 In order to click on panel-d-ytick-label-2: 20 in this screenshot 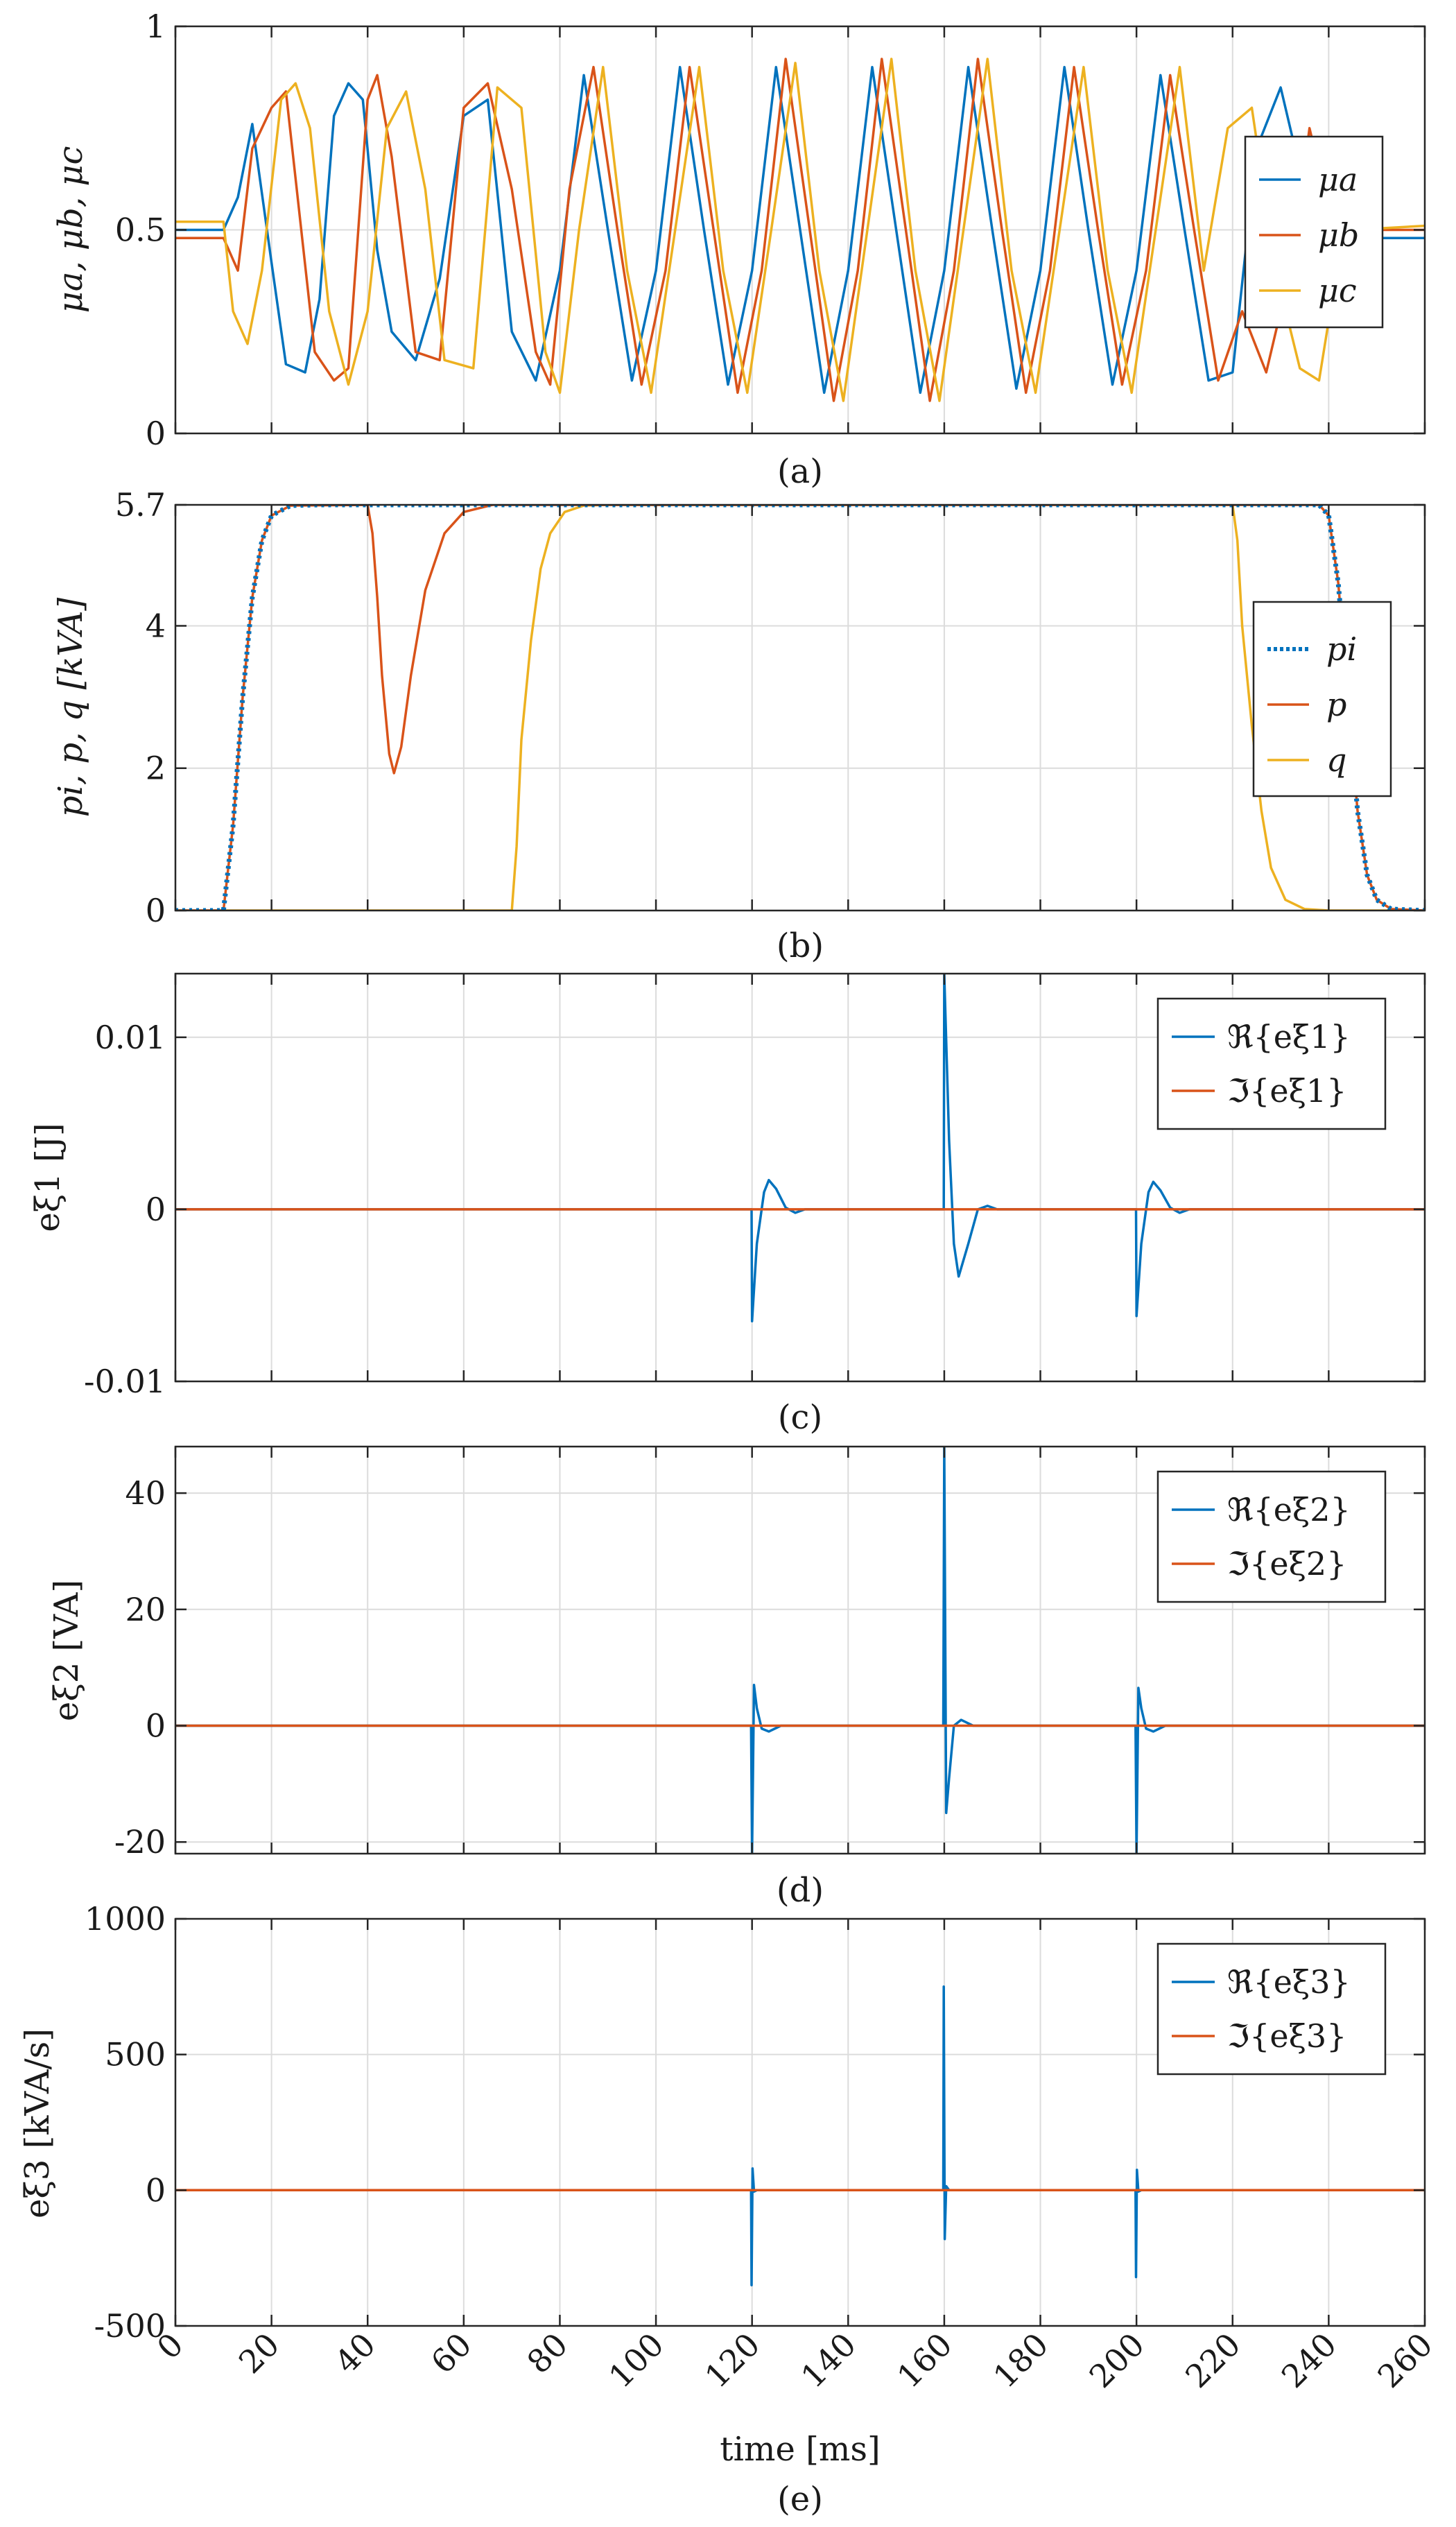, I will do `click(145, 1609)`.